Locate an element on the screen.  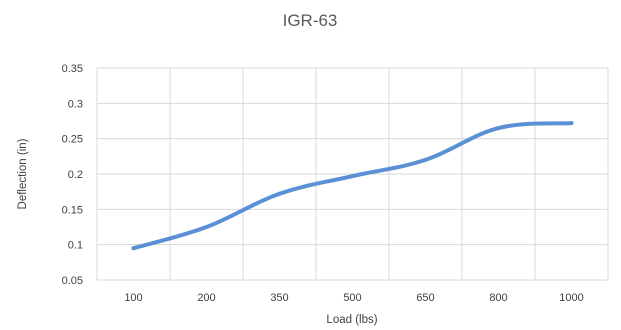
x-axis-label: Load (lbs) is located at coordinates (351, 320).